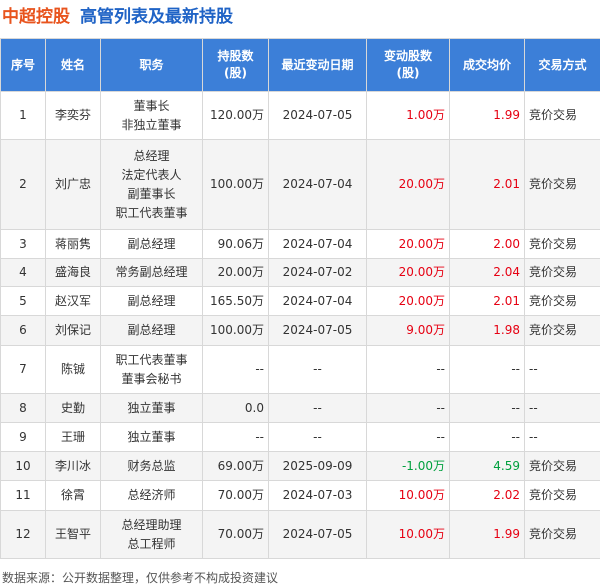 This screenshot has height=588, width=600. I want to click on table-cell: 2.02, so click(487, 495).